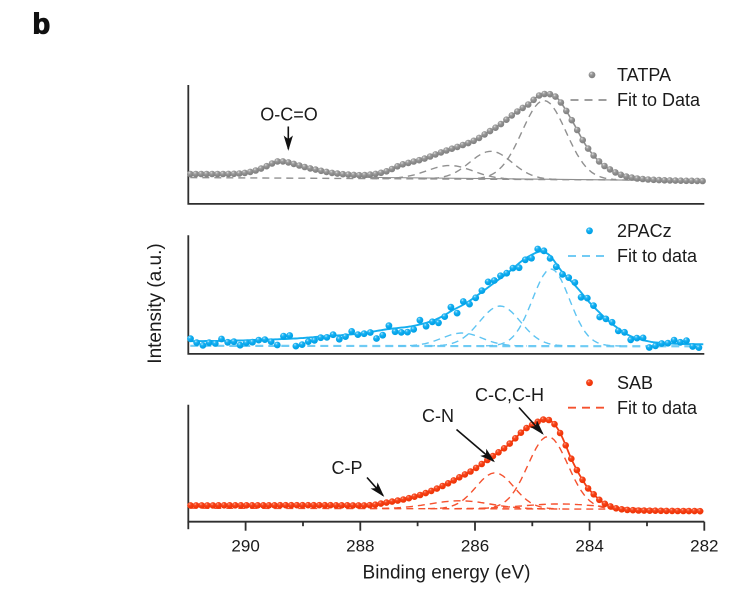  What do you see at coordinates (347, 468) in the screenshot?
I see `svg-text: C-P` at bounding box center [347, 468].